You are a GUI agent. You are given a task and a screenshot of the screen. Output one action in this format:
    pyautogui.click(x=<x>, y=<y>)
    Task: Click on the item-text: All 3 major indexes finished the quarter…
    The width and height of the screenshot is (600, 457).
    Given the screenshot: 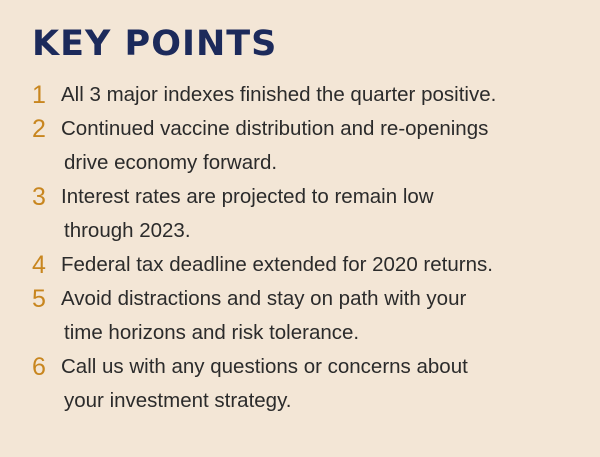 What is the action you would take?
    pyautogui.click(x=279, y=94)
    